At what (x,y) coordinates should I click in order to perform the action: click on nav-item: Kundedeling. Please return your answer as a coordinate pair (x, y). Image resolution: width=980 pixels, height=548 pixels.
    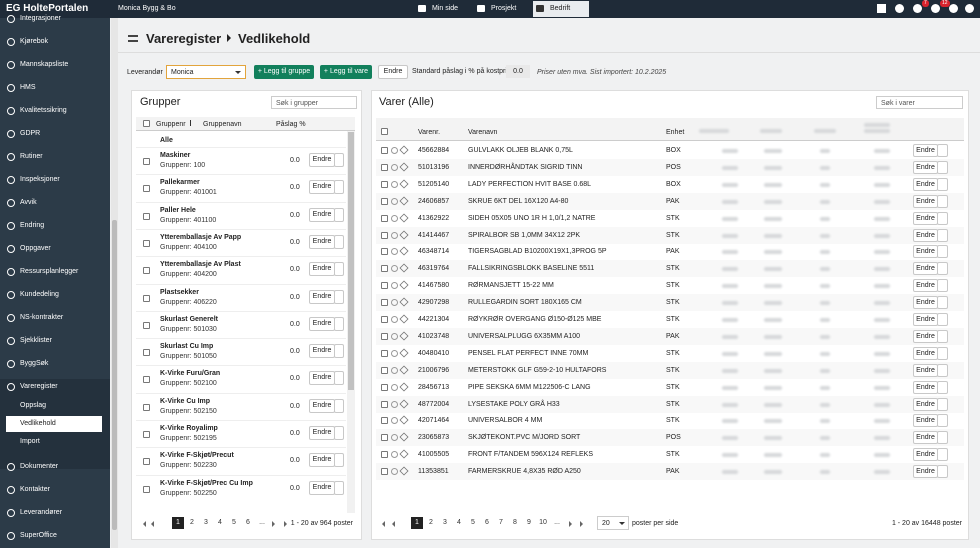
    Looking at the image, I should click on (39, 294).